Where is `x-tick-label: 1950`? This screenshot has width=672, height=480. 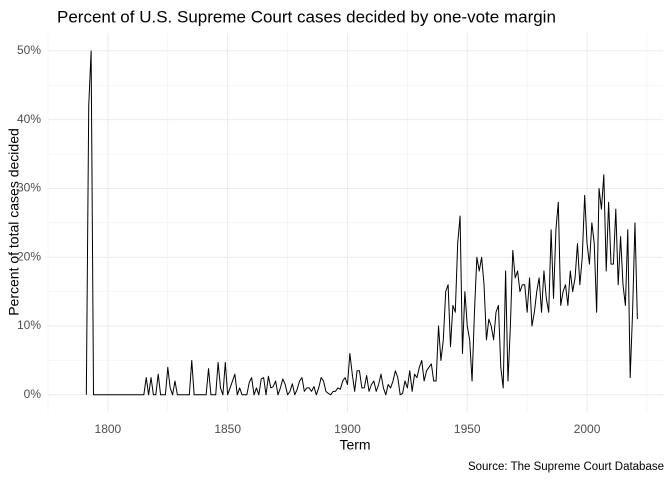
x-tick-label: 1950 is located at coordinates (467, 429).